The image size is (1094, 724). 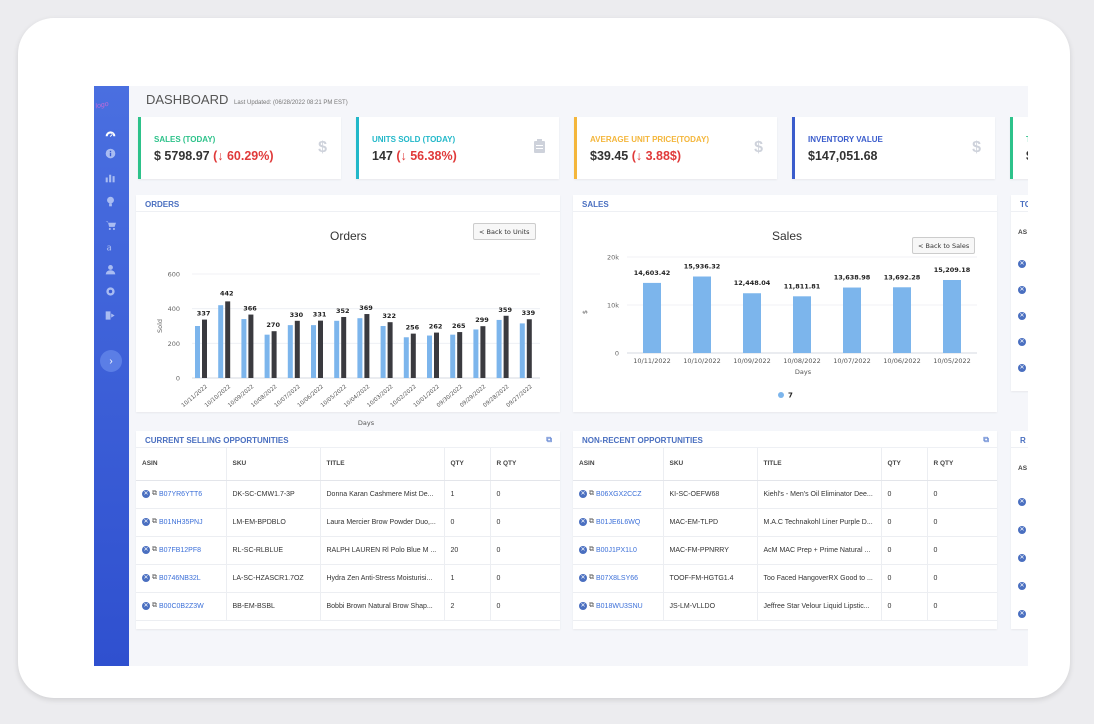 What do you see at coordinates (102, 105) in the screenshot?
I see `brand-logo: logo` at bounding box center [102, 105].